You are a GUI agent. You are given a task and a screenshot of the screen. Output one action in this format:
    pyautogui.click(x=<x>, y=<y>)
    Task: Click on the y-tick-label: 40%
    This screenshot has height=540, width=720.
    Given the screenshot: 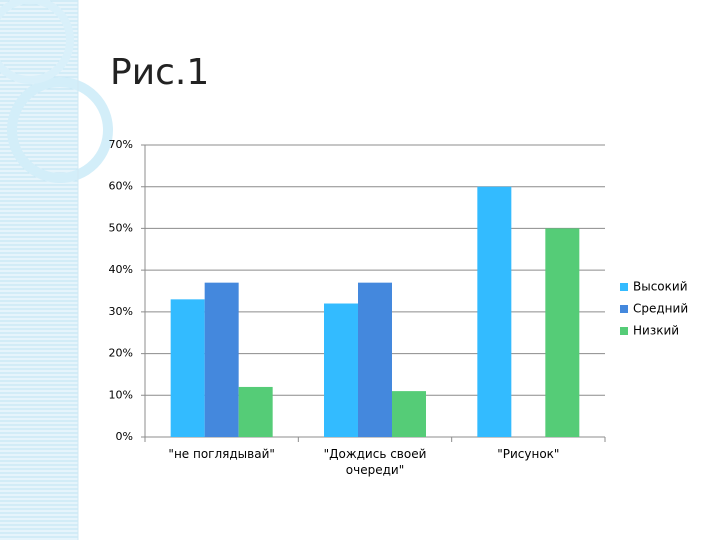 What is the action you would take?
    pyautogui.click(x=121, y=269)
    